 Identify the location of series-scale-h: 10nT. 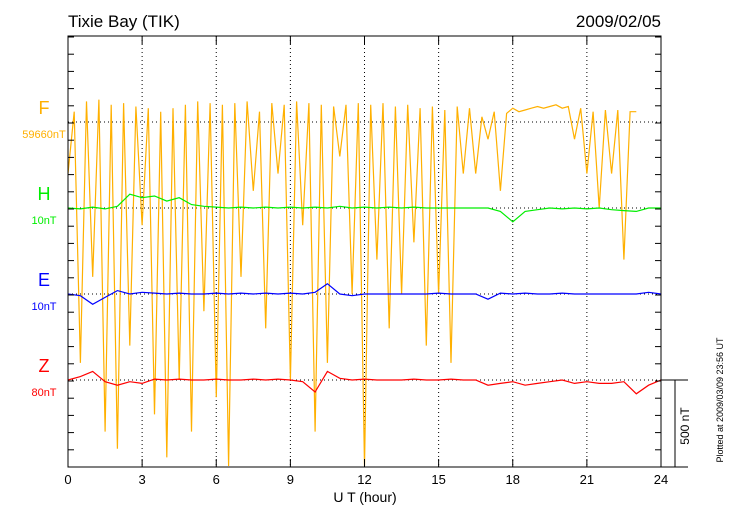
(43, 221).